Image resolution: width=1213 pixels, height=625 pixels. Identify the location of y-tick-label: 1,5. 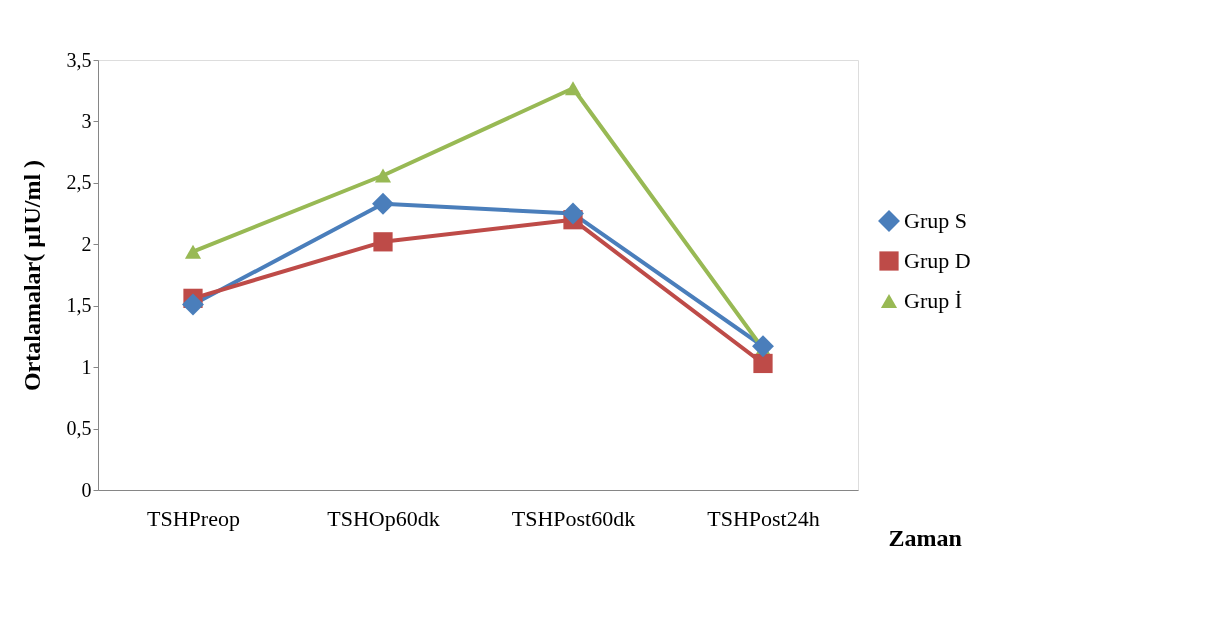
(79, 305).